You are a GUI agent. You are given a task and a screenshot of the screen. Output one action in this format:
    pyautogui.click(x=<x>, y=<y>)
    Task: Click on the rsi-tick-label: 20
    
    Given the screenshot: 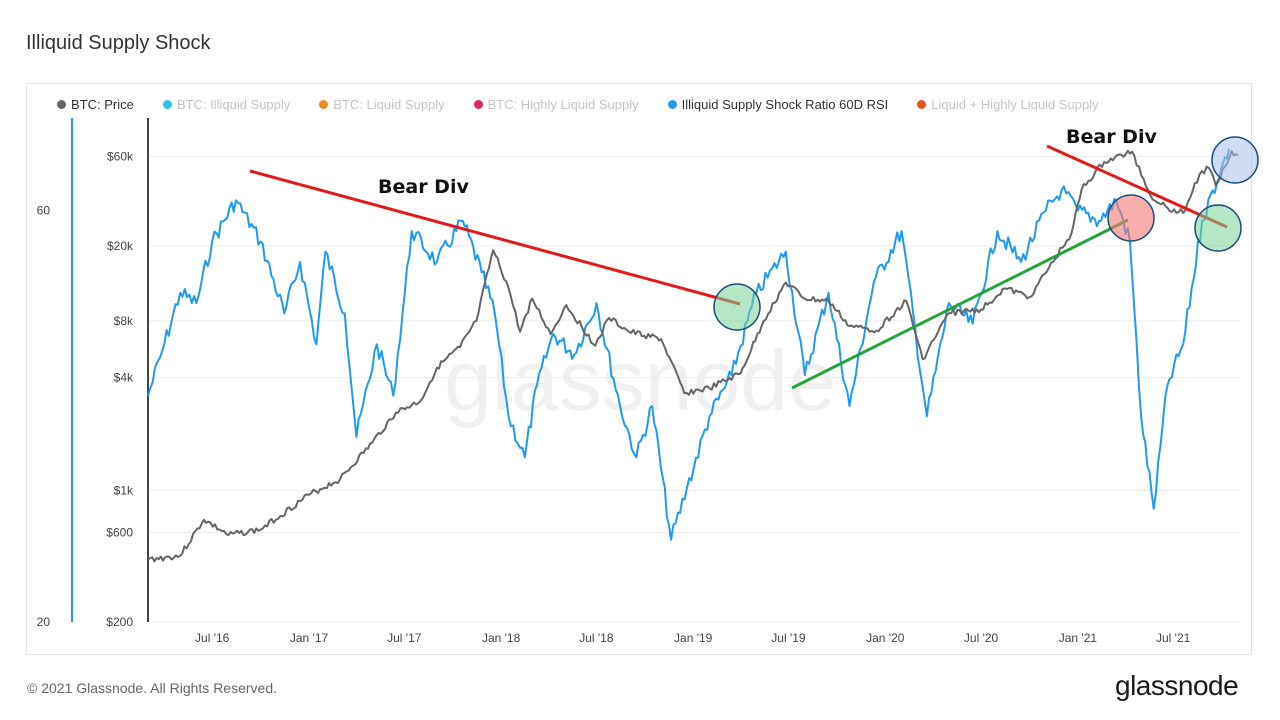 What is the action you would take?
    pyautogui.click(x=44, y=622)
    